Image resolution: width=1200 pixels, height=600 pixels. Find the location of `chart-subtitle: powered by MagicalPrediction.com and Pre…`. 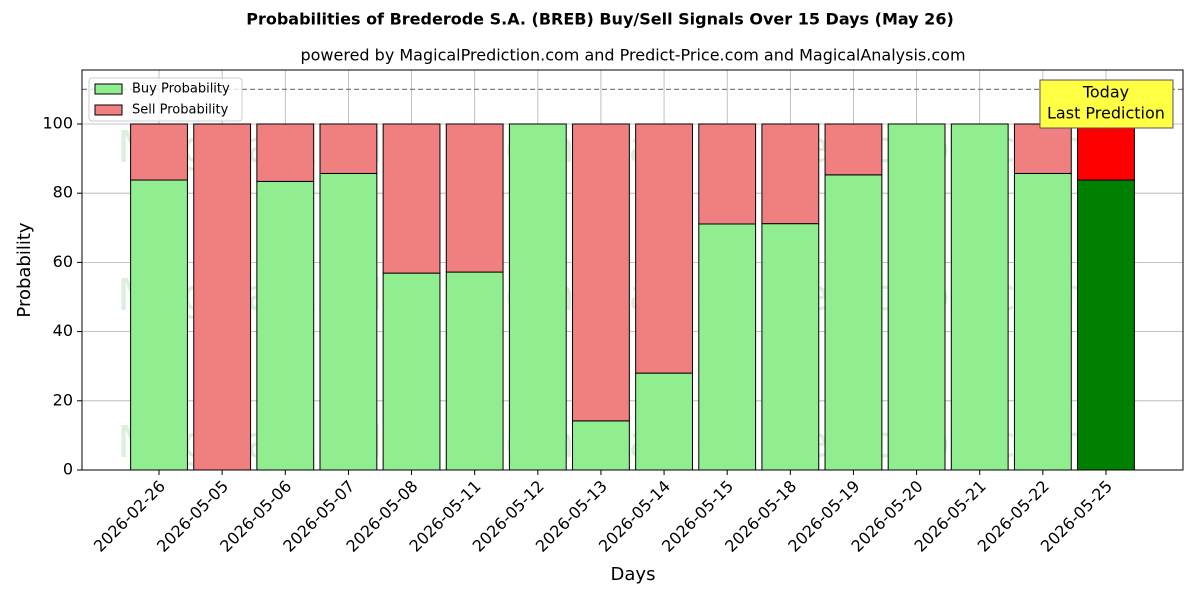

chart-subtitle: powered by MagicalPrediction.com and Pre… is located at coordinates (632, 55).